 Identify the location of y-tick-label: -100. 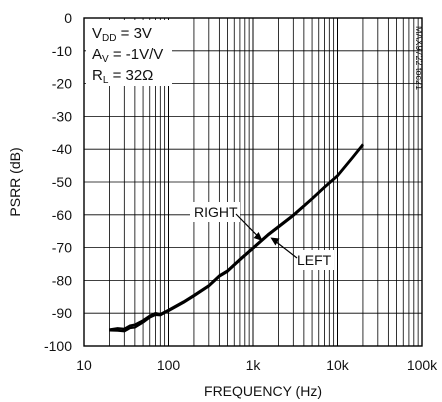
(58, 346).